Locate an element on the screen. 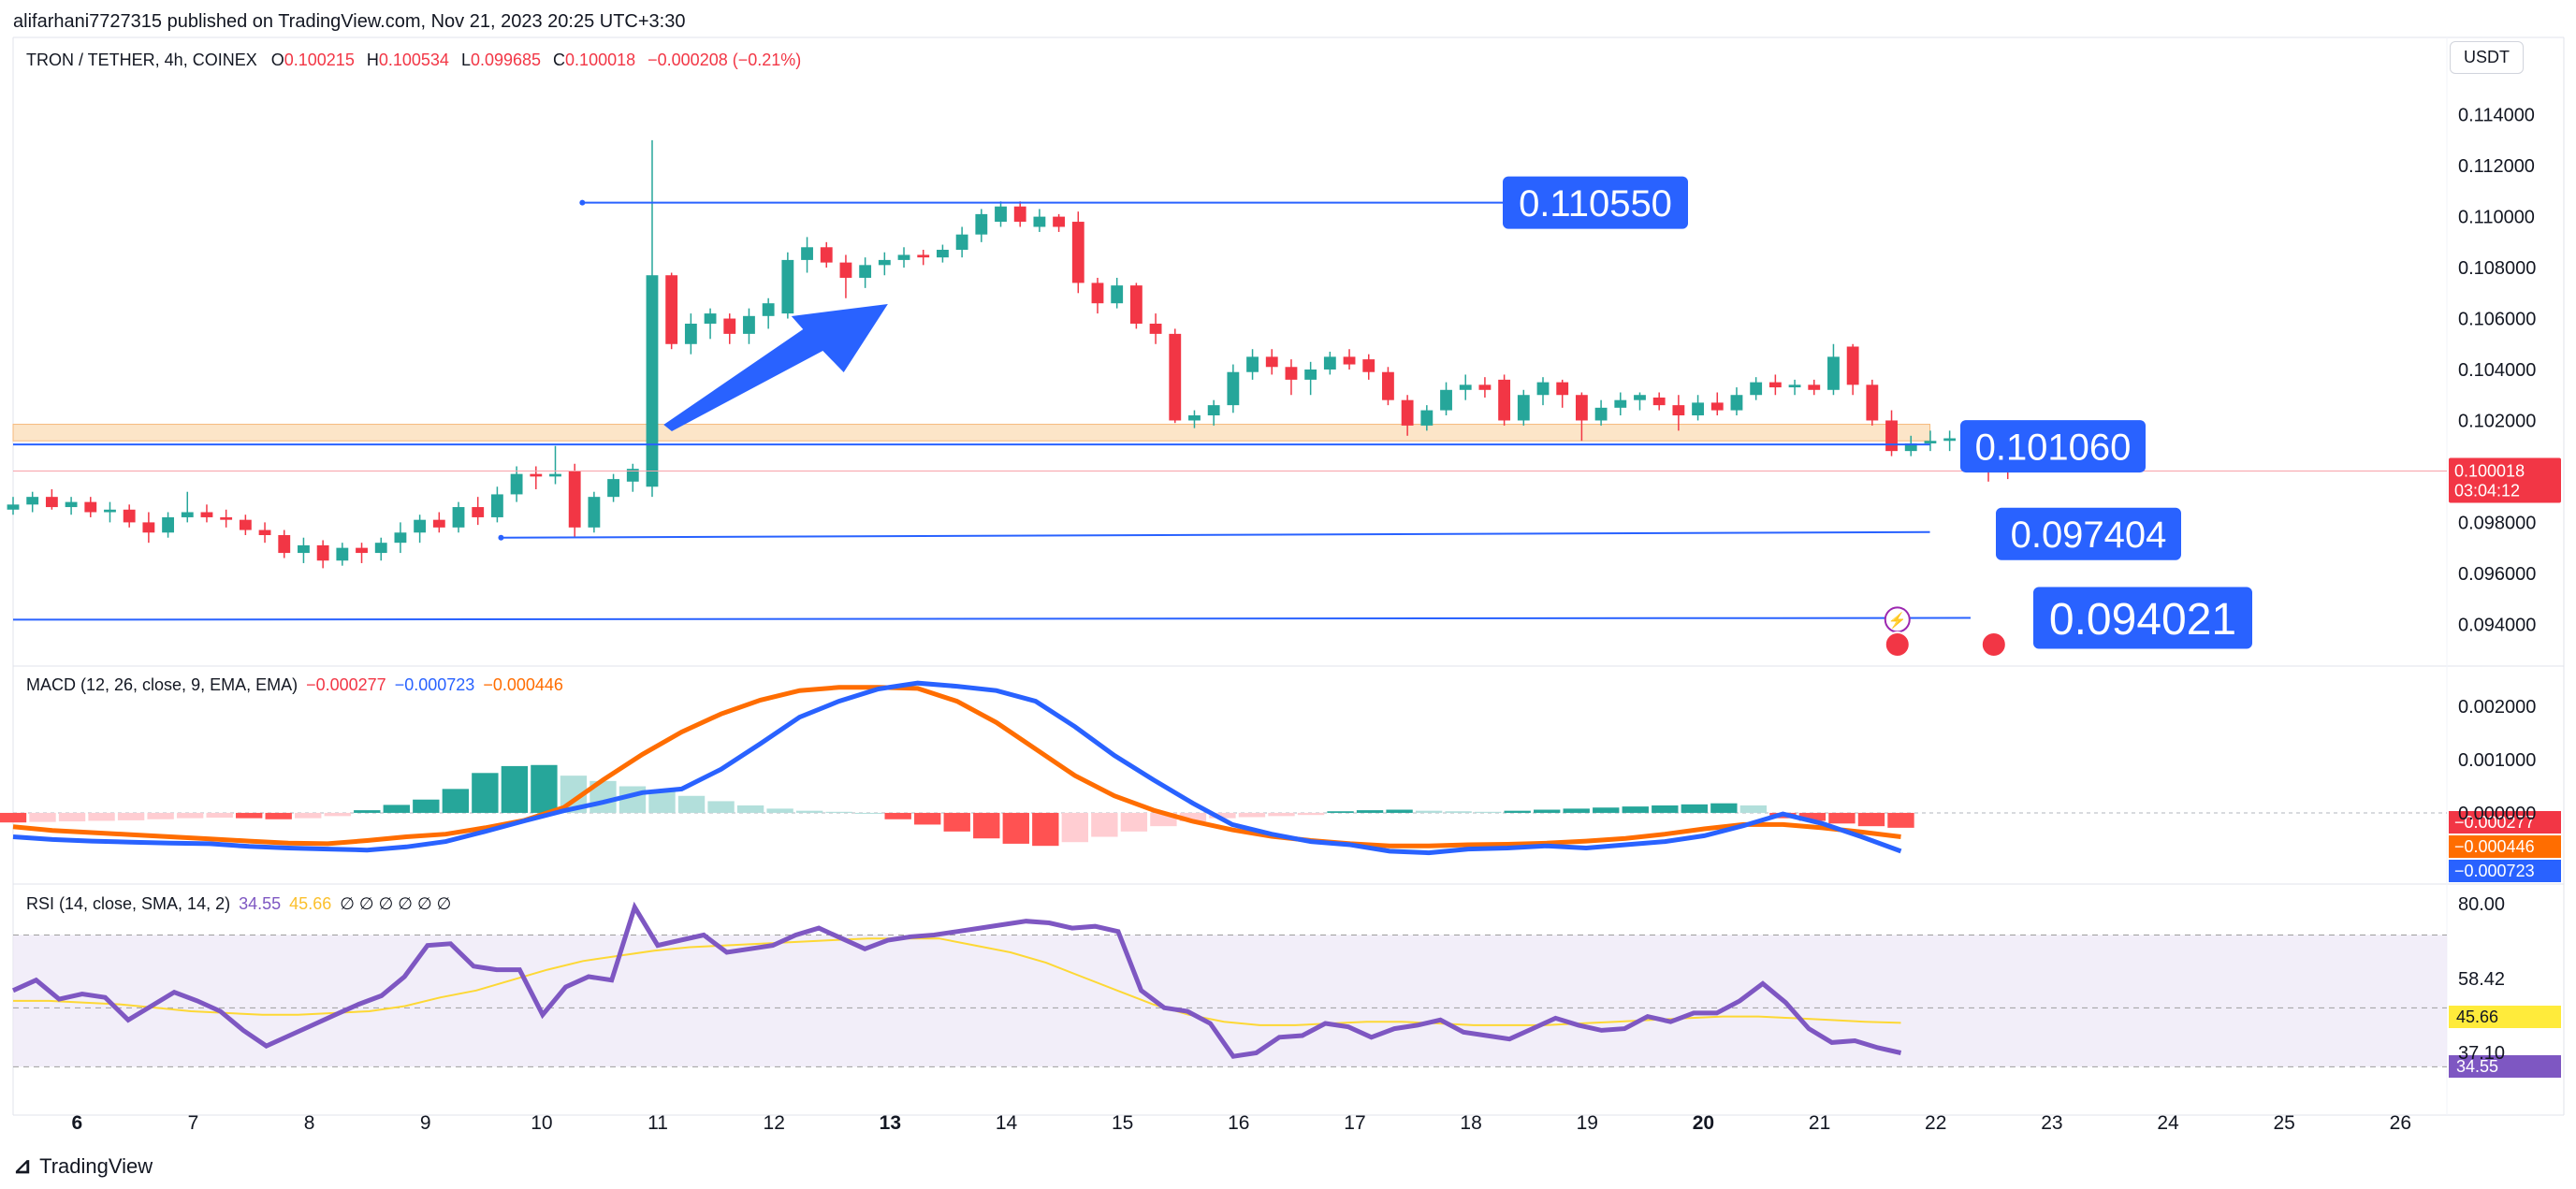 This screenshot has width=2576, height=1189. support-1-label: 0.097404 is located at coordinates (2089, 535).